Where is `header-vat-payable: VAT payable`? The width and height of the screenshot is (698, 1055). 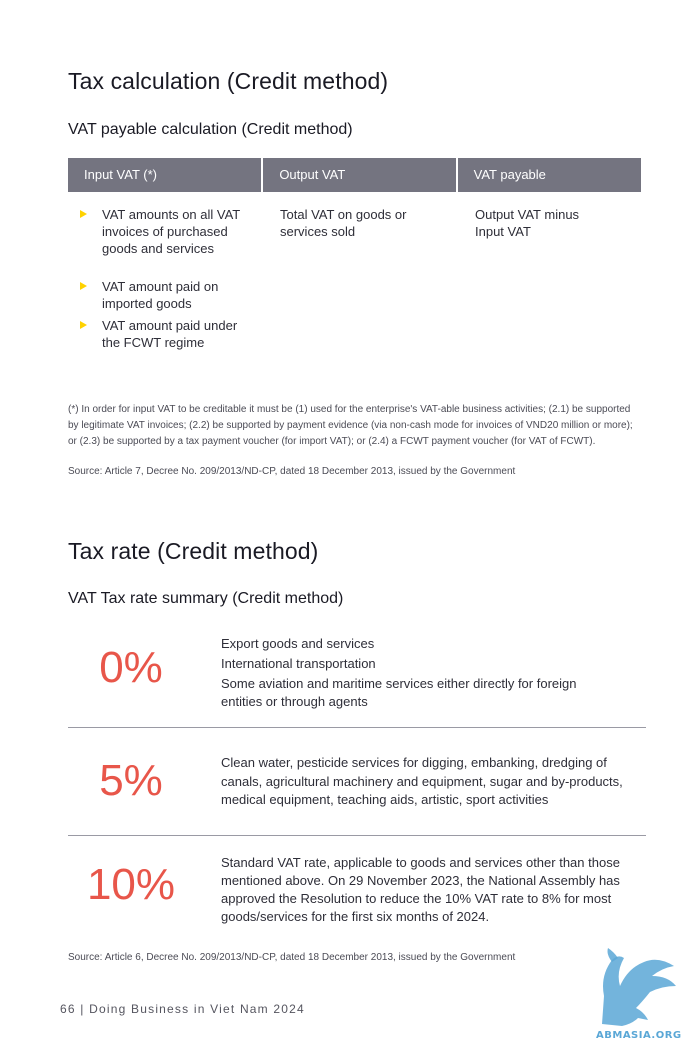 header-vat-payable: VAT payable is located at coordinates (549, 175).